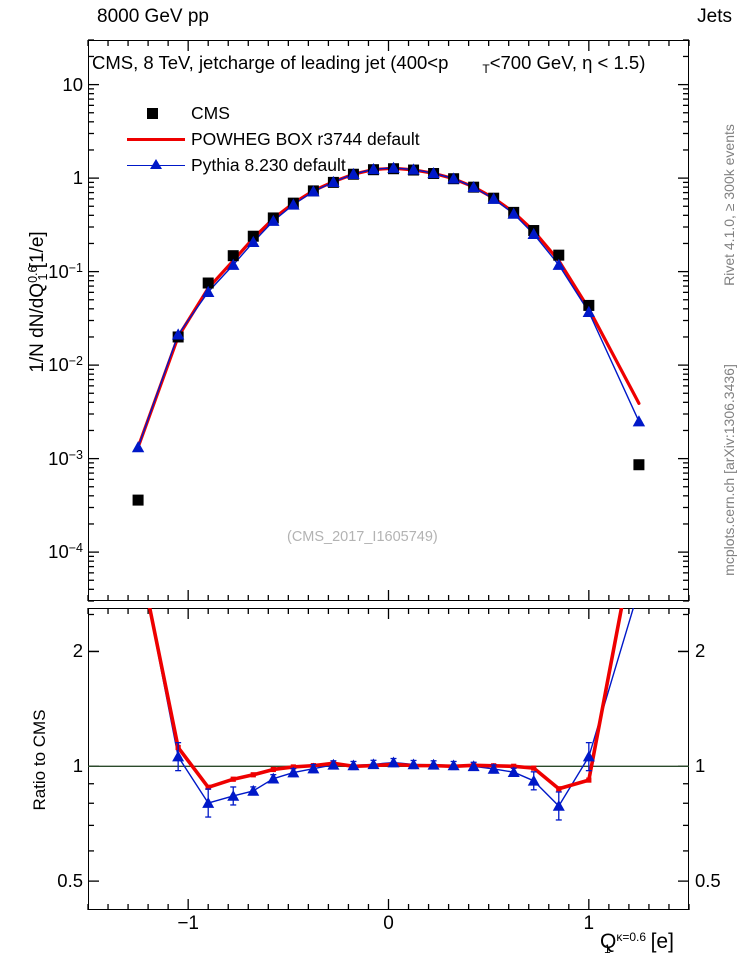  Describe the element at coordinates (720, 486) in the screenshot. I see `ratio-y-axis-tick-labels-right: 2 1 0.5` at that location.